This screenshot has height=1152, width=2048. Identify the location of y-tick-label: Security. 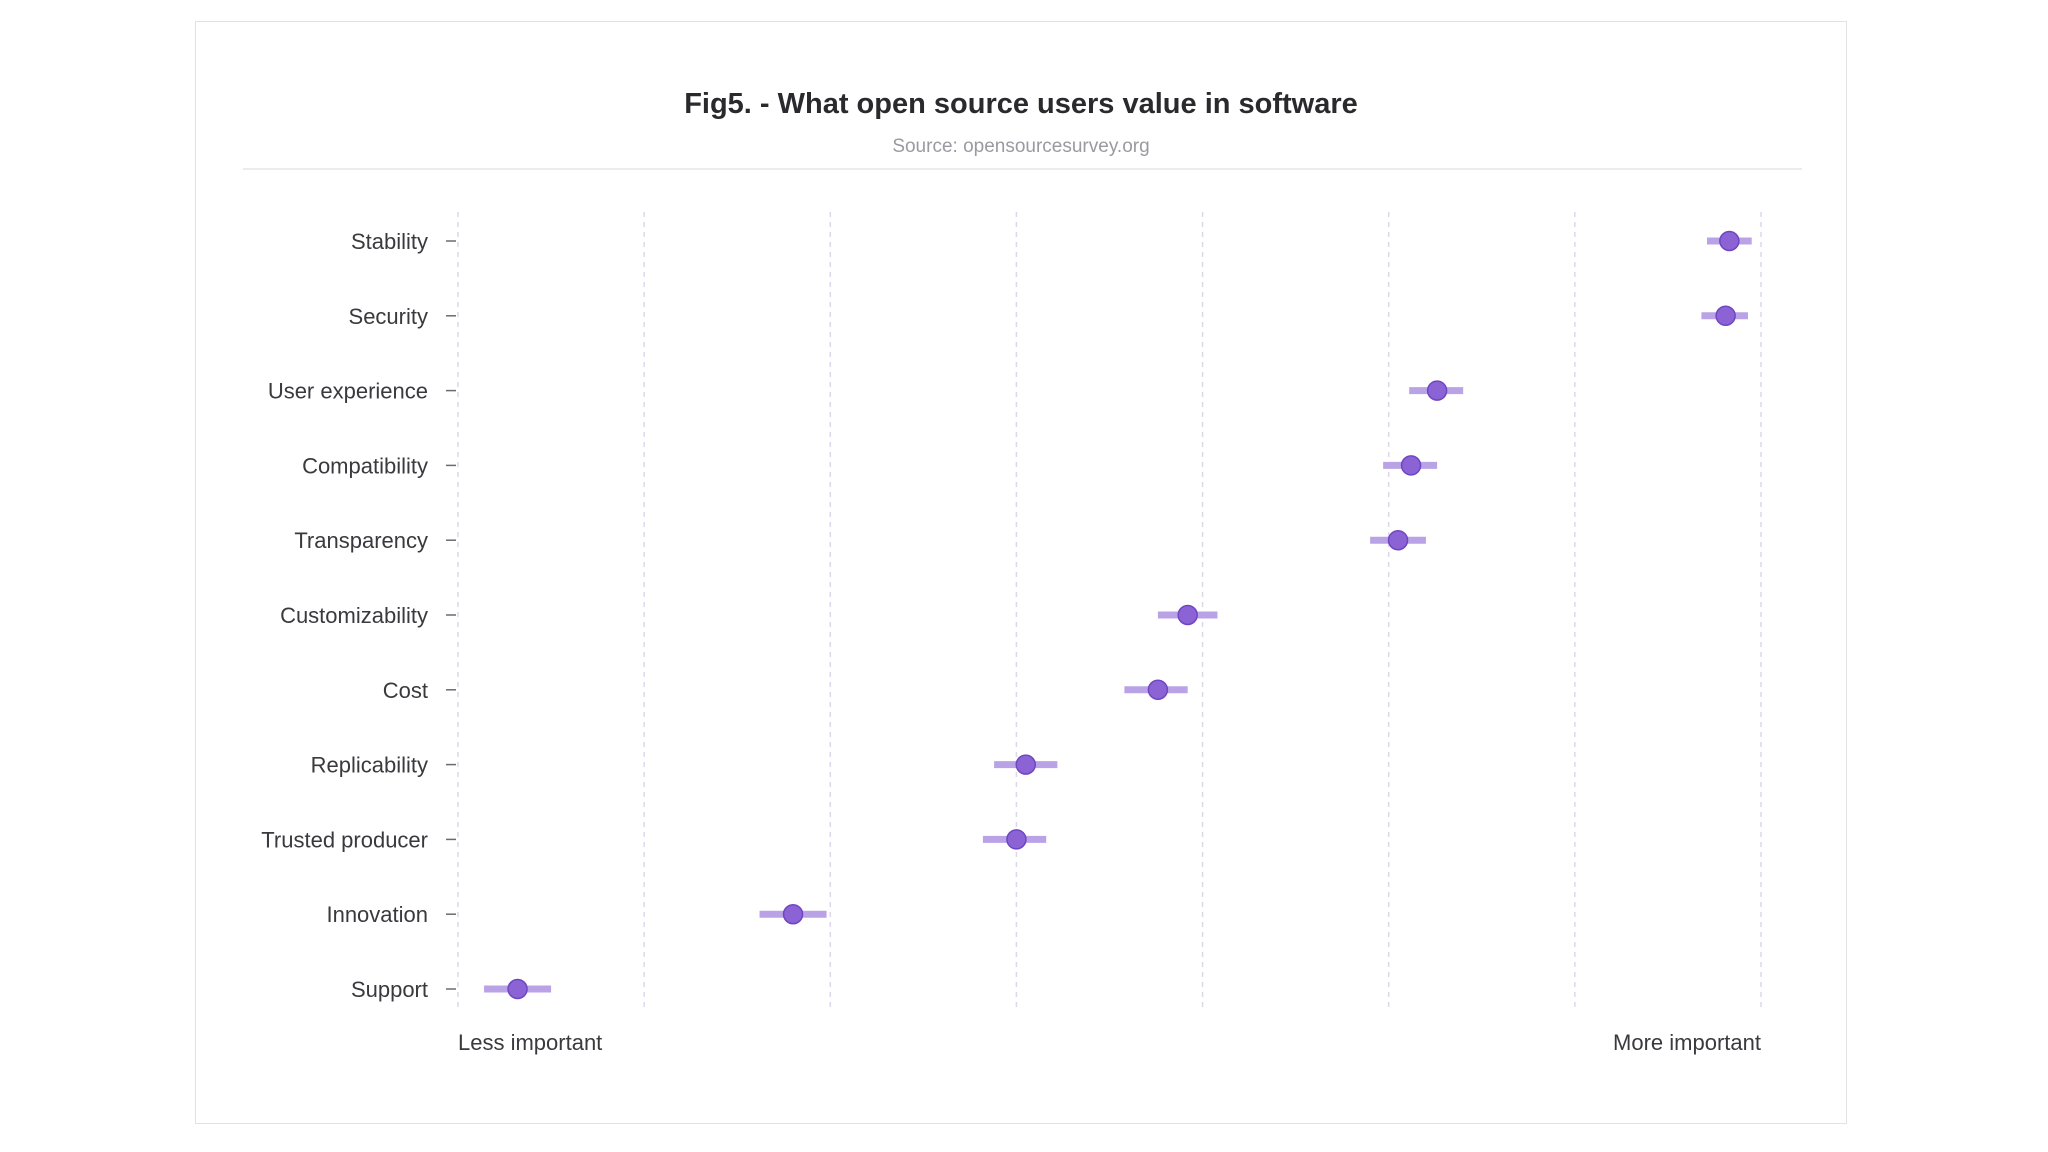
(388, 316).